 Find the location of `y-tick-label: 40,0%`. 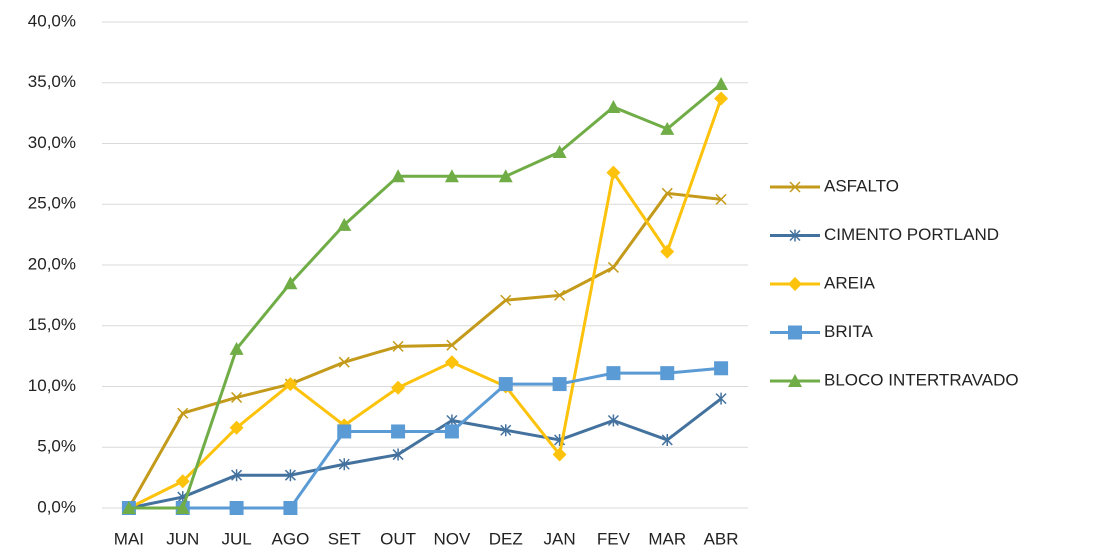

y-tick-label: 40,0% is located at coordinates (52, 20).